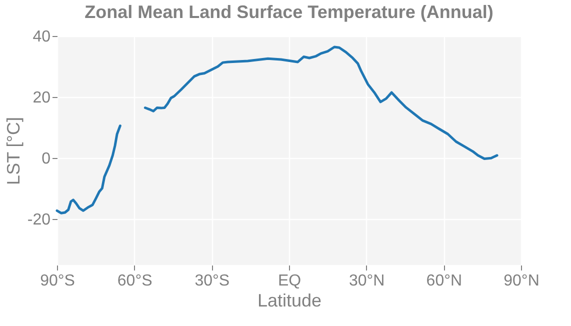 Image resolution: width=571 pixels, height=326 pixels. What do you see at coordinates (41, 98) in the screenshot?
I see `y-tick-label: 20` at bounding box center [41, 98].